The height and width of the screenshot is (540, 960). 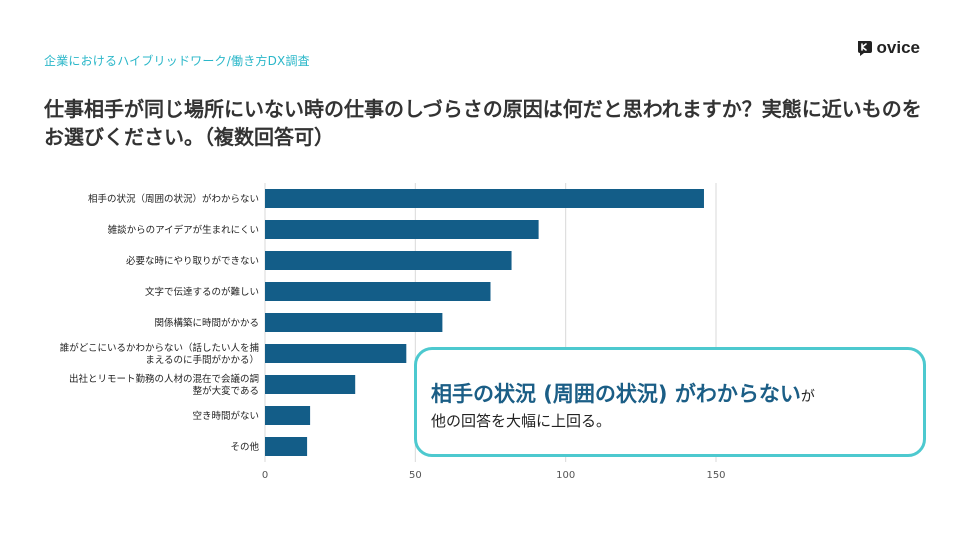 I want to click on logo-text: ovice, so click(x=898, y=47).